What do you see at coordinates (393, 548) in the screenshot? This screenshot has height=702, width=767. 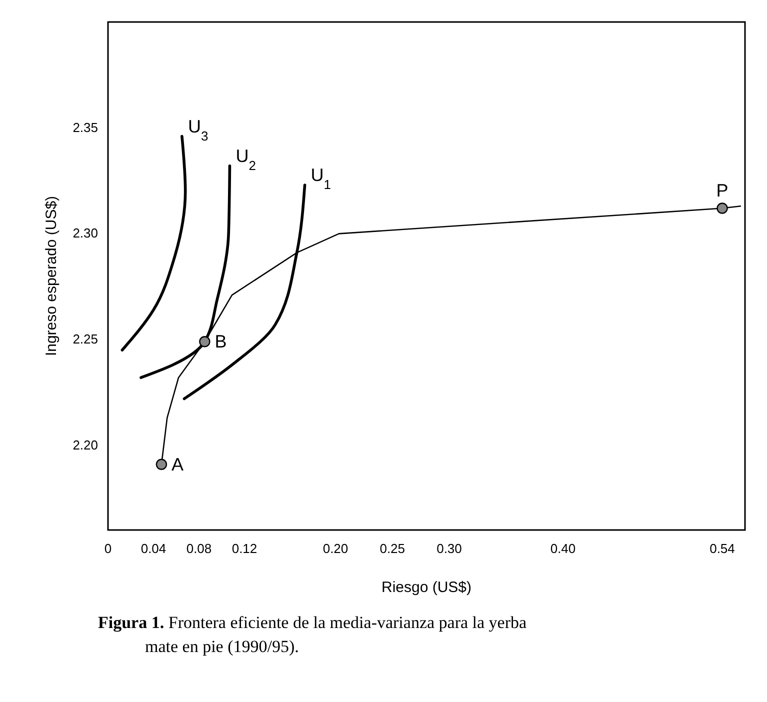 I see `x-tick-label: 0.25` at bounding box center [393, 548].